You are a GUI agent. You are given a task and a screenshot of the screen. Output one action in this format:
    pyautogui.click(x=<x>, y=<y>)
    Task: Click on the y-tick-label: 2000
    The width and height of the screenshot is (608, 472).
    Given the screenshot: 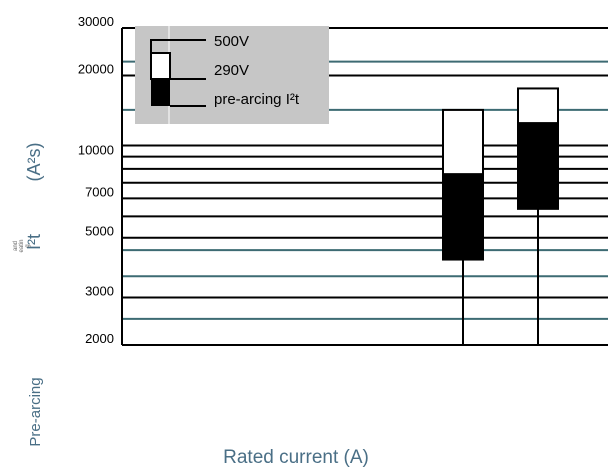 What is the action you would take?
    pyautogui.click(x=99, y=338)
    